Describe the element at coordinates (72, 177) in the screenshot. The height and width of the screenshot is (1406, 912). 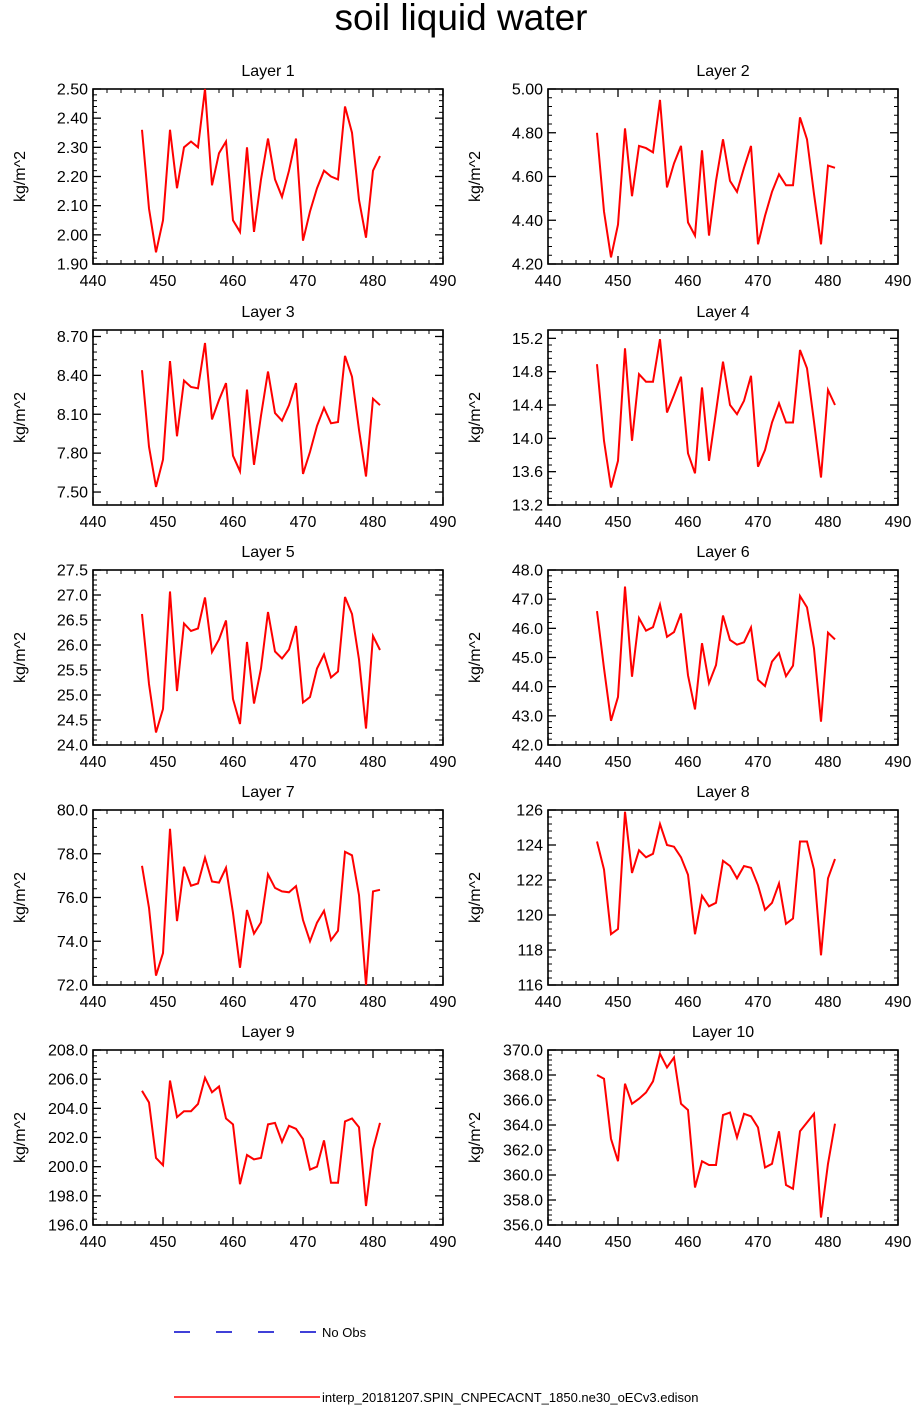
I see `y-tick-label: 2.20` at that location.